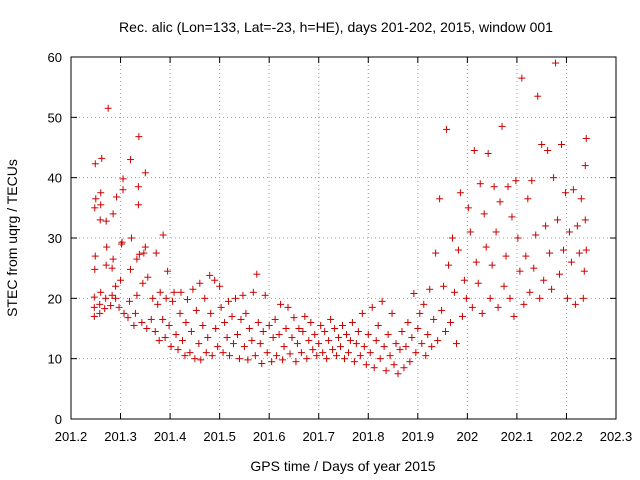  I want to click on x-tick-label: 202.3, so click(616, 436).